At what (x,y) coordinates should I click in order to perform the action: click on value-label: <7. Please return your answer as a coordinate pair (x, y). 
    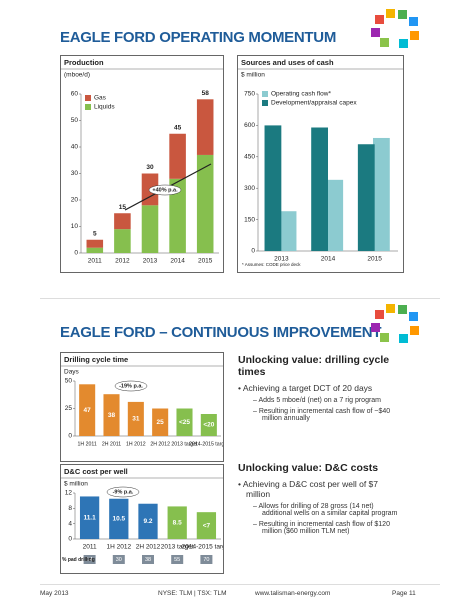
    Looking at the image, I should click on (207, 525).